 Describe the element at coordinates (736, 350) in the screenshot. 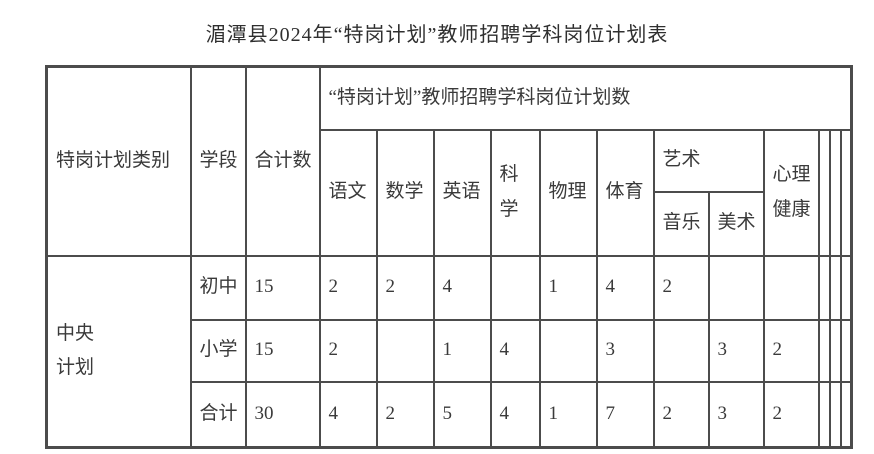

I see `cell-primary-fine-art: 3` at that location.